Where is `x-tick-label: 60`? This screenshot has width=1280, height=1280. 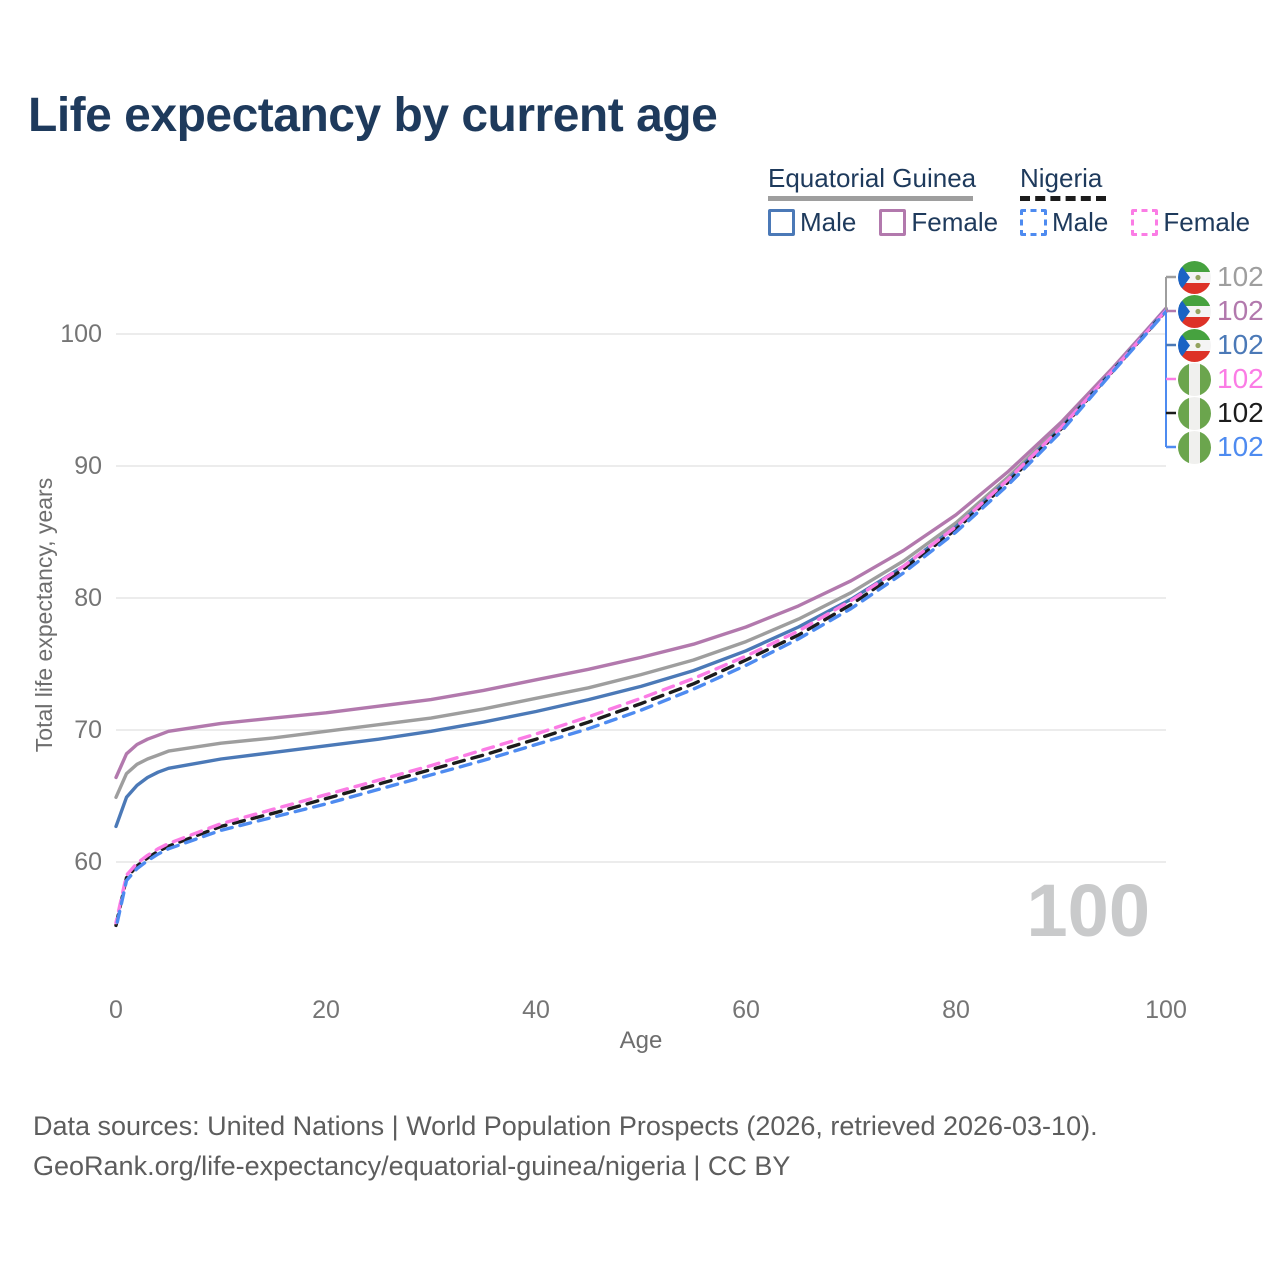
x-tick-label: 60 is located at coordinates (746, 1010).